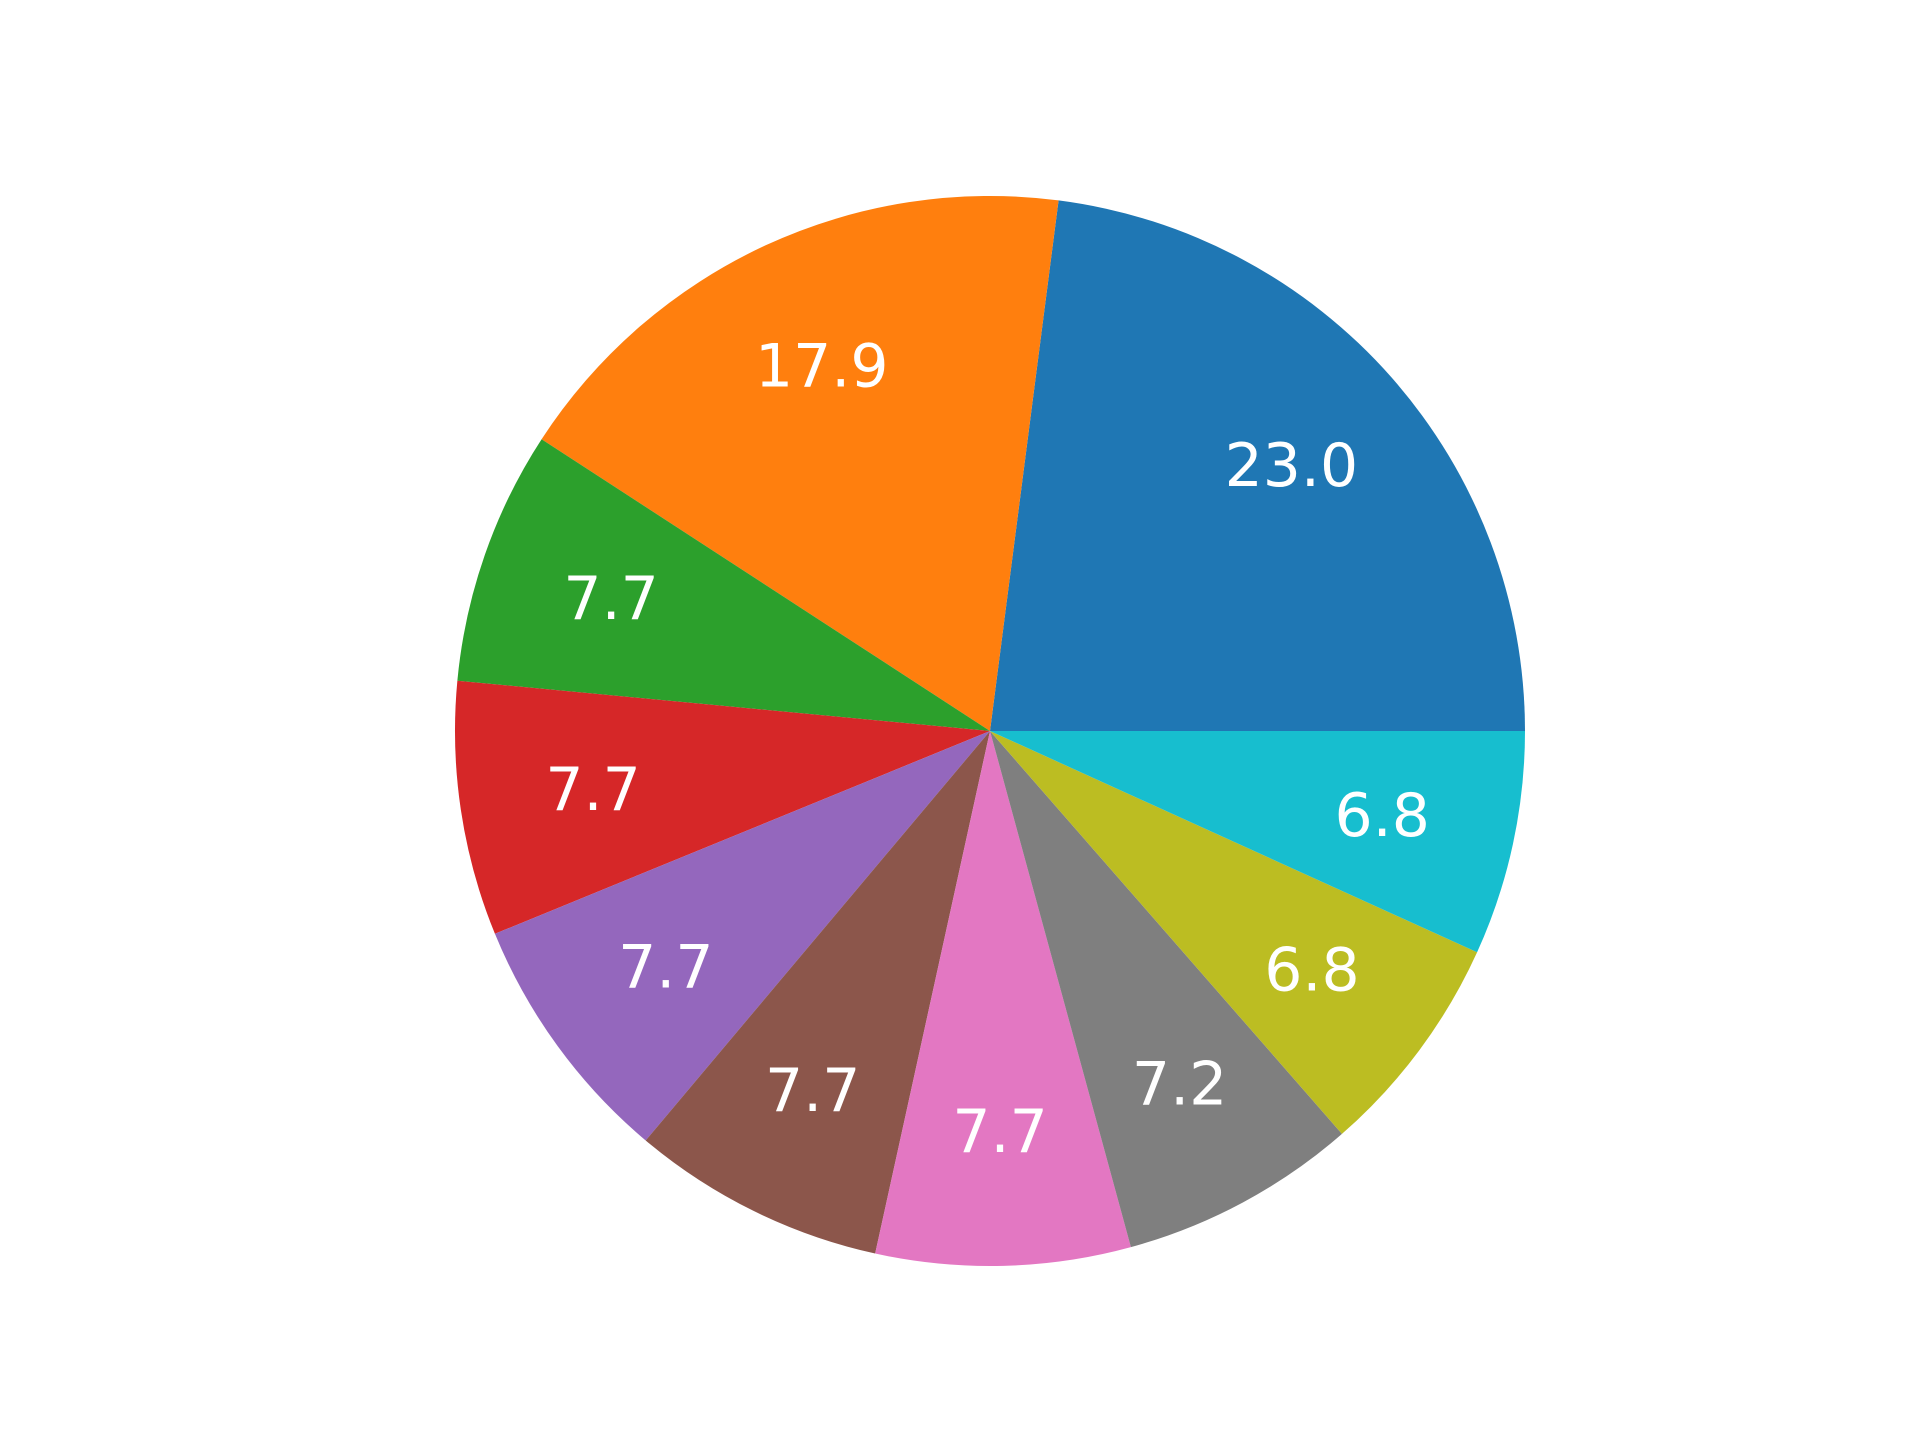 The height and width of the screenshot is (1440, 1920). What do you see at coordinates (1292, 466) in the screenshot?
I see `pie-slice-label-1: 23.0` at bounding box center [1292, 466].